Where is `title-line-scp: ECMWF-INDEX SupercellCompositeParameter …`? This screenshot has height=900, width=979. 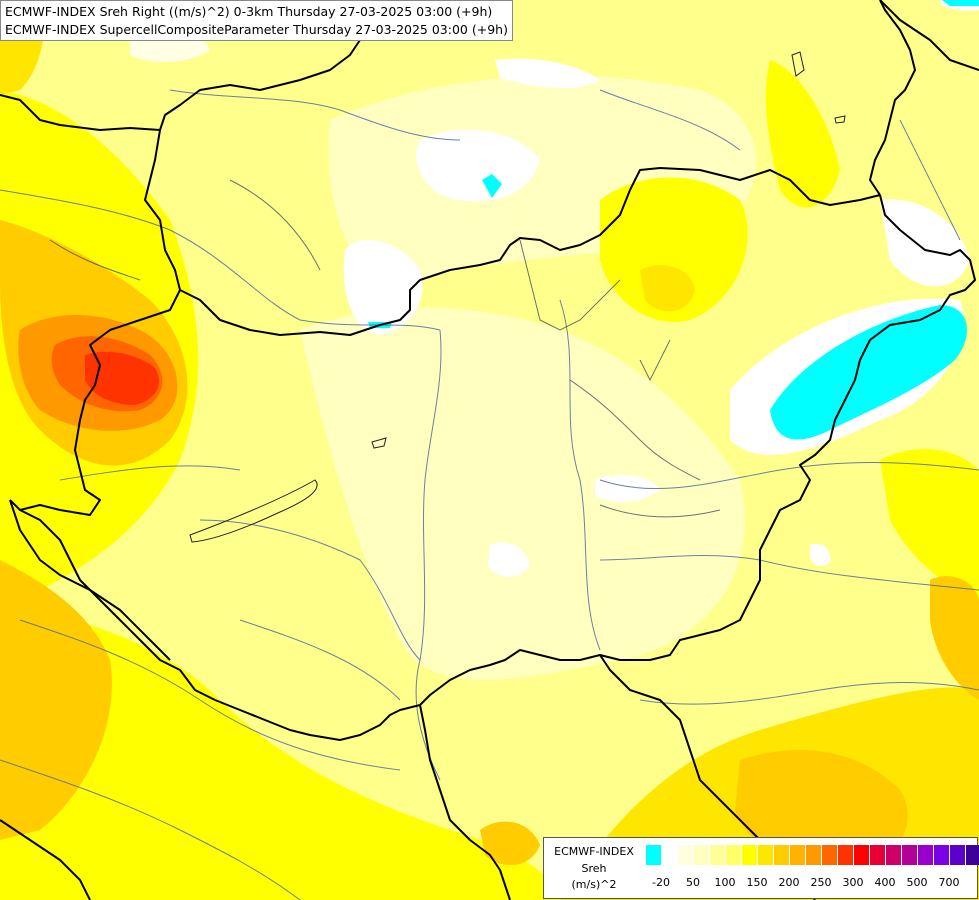 title-line-scp: ECMWF-INDEX SupercellCompositeParameter … is located at coordinates (256, 29).